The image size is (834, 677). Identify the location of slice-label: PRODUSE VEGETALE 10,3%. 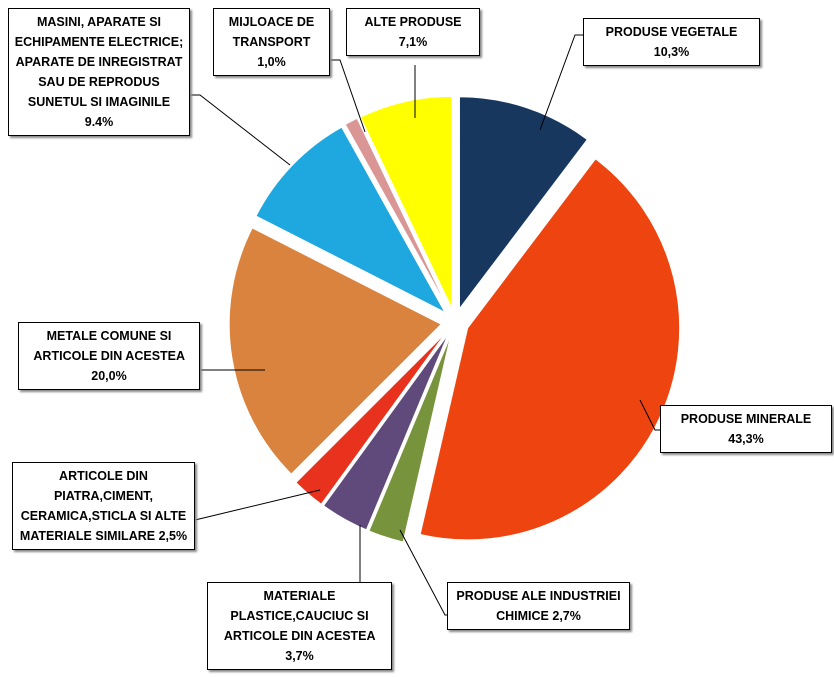
(671, 42).